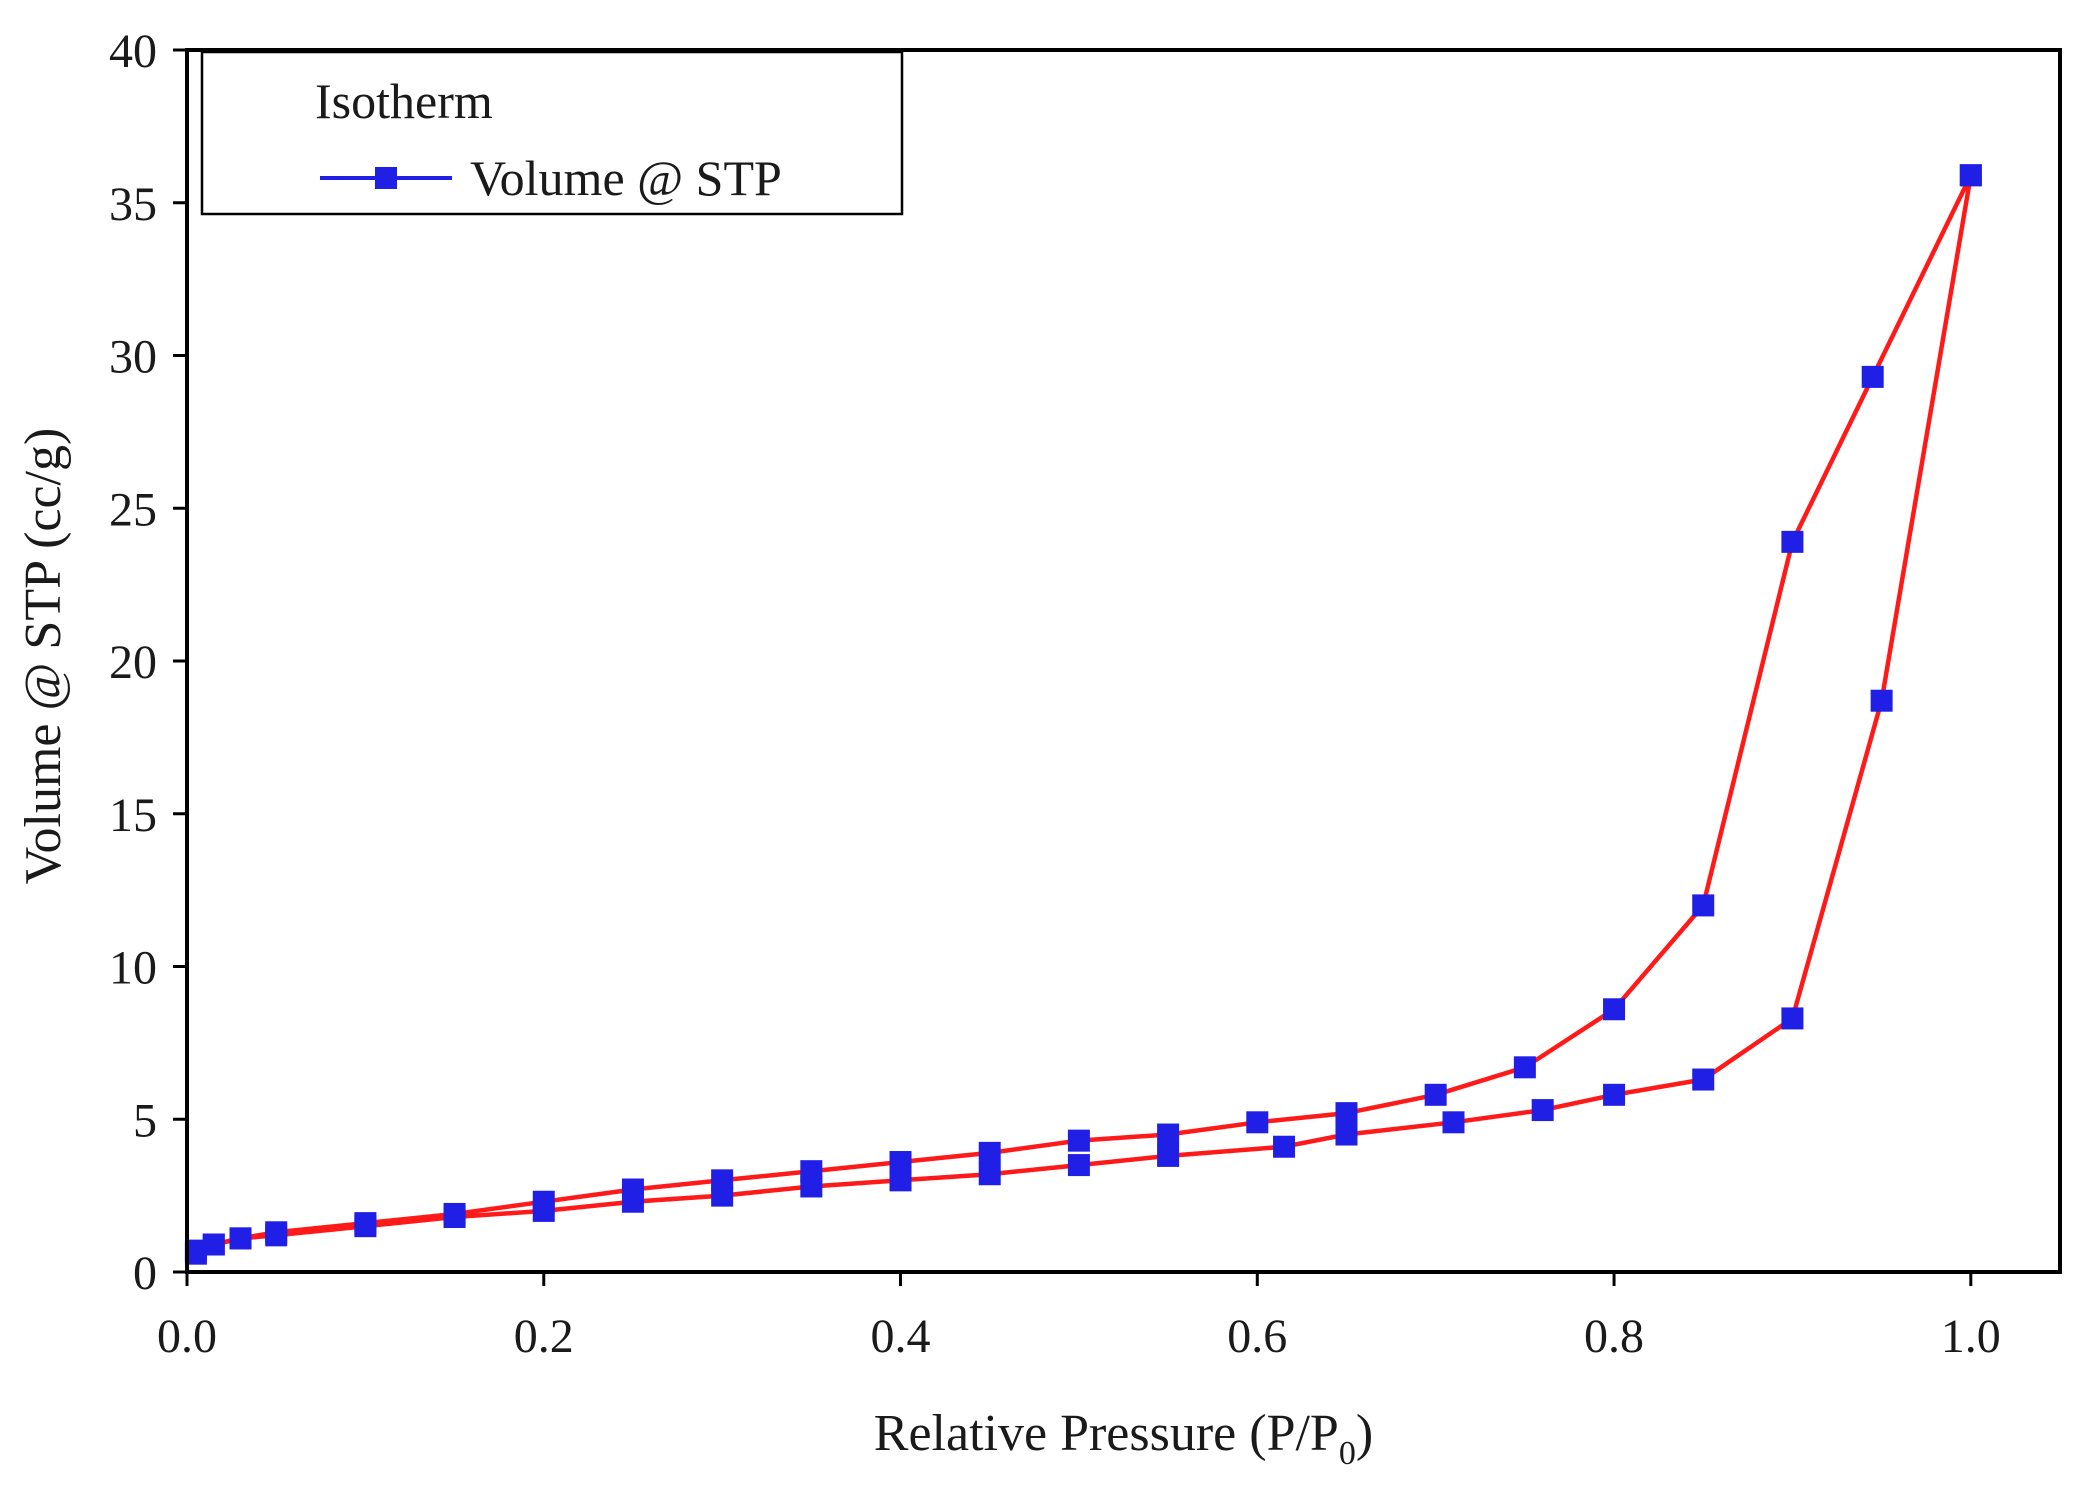 The width and height of the screenshot is (2073, 1495). I want to click on legend-entry-label: Volume @ STP, so click(626, 178).